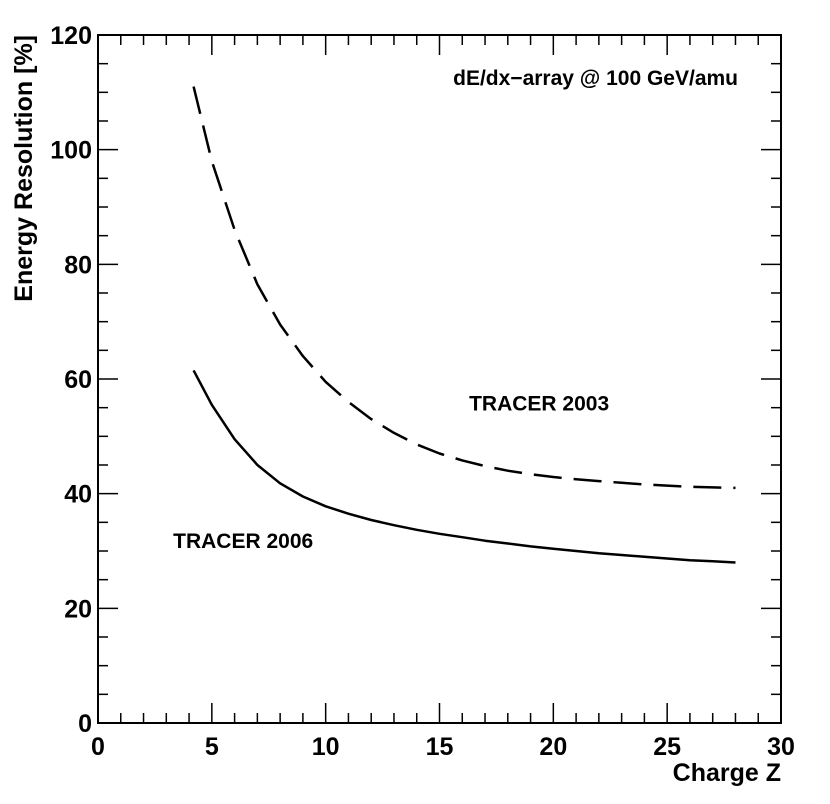  Describe the element at coordinates (553, 747) in the screenshot. I see `x-tick-label: 20` at that location.